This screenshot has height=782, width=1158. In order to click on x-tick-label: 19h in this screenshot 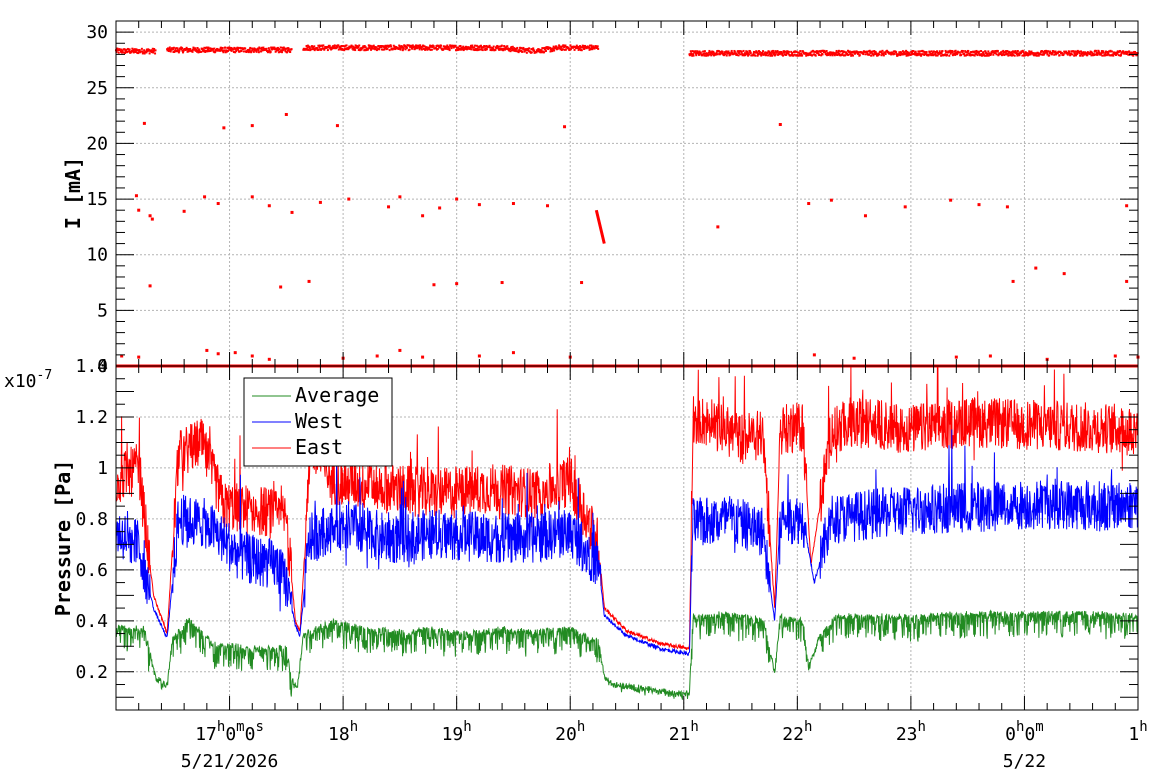, I will do `click(457, 732)`.